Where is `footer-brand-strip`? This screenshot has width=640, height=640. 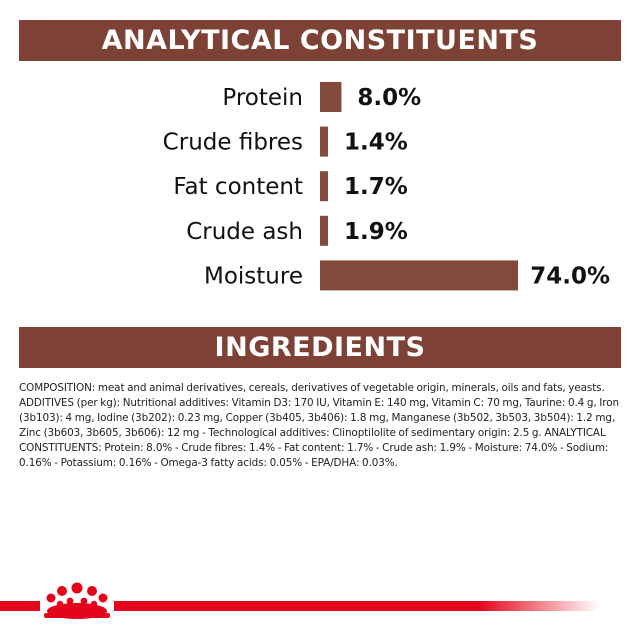 footer-brand-strip is located at coordinates (300, 600).